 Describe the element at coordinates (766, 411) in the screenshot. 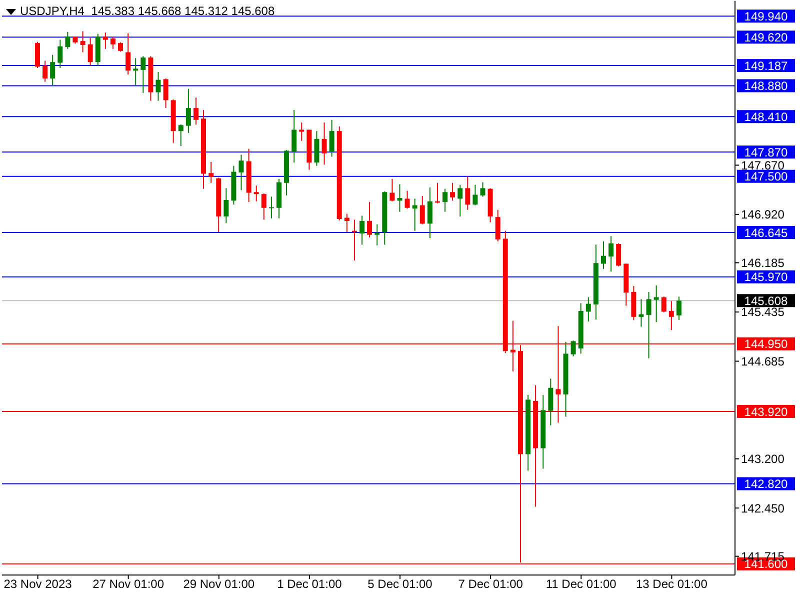

I see `ref-line-label: 143.920` at that location.